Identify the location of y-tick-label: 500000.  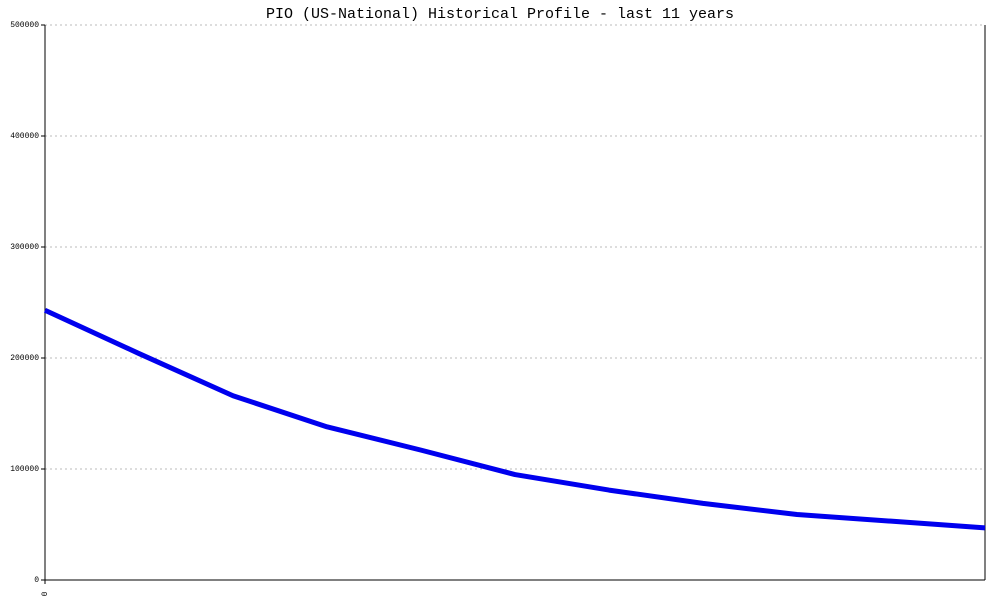
(24, 25).